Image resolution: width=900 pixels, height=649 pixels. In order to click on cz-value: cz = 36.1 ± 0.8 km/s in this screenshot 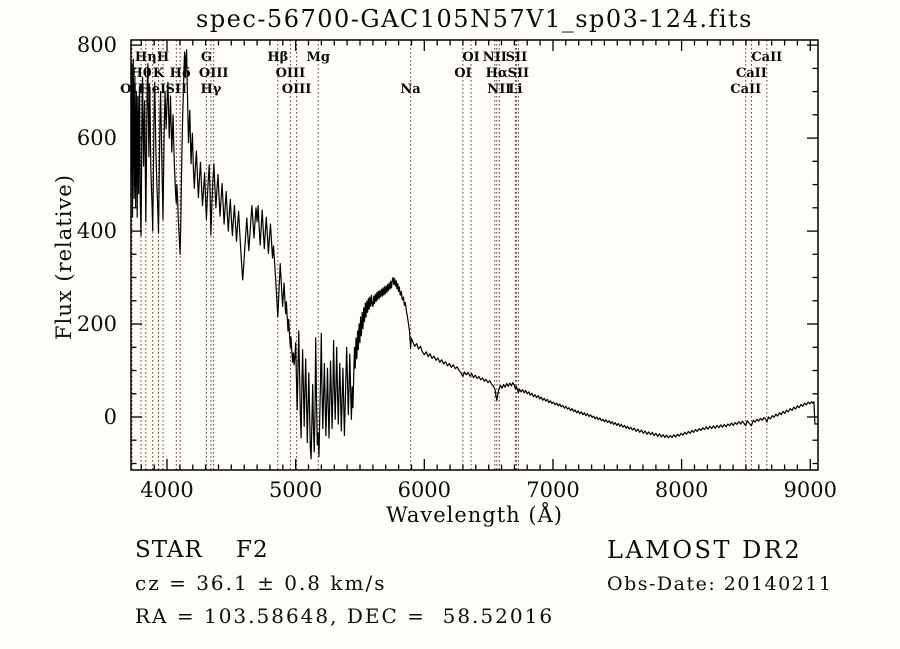, I will do `click(261, 583)`.